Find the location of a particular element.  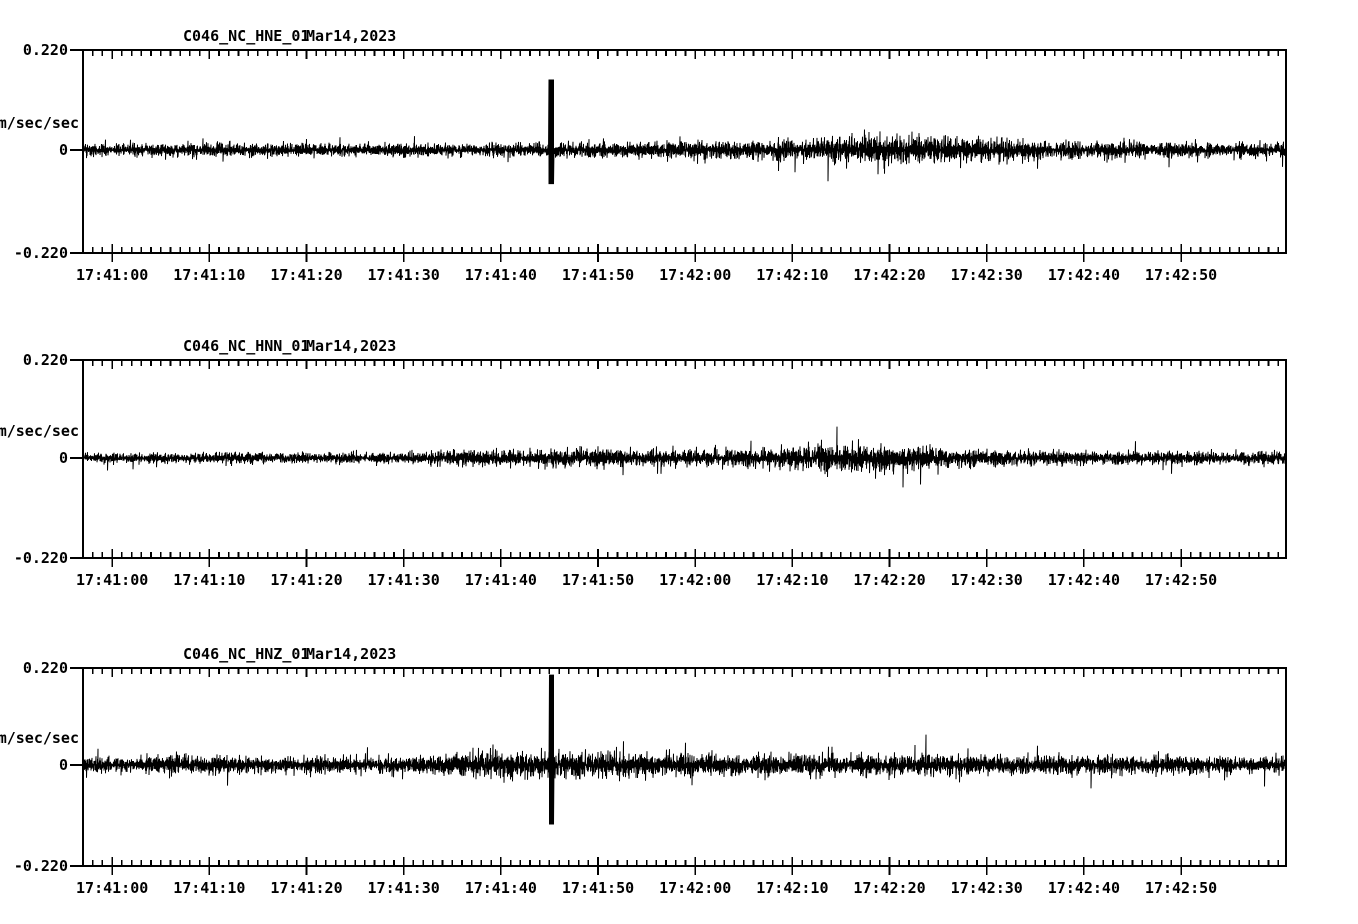

panel-title-hnn: C046_NC_HNN_01 is located at coordinates (246, 346).